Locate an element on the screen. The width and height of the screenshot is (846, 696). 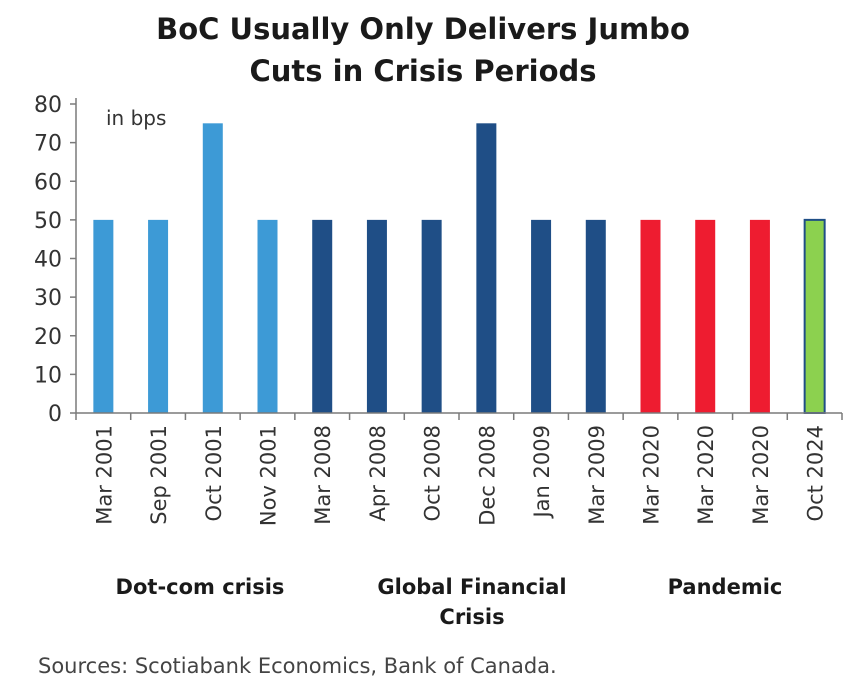
x-tick-label: Mar 2008 is located at coordinates (323, 475).